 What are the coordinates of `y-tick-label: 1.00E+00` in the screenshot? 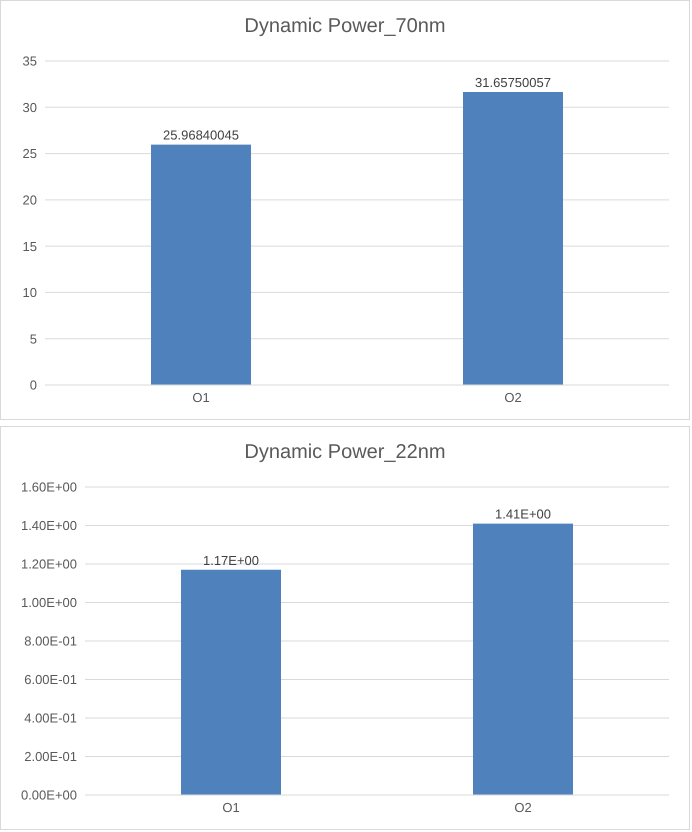 It's located at (48, 602).